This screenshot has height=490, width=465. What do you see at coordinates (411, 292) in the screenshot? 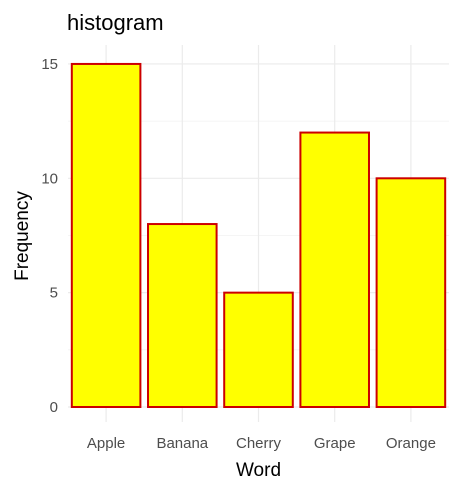
I see `bar-orange` at bounding box center [411, 292].